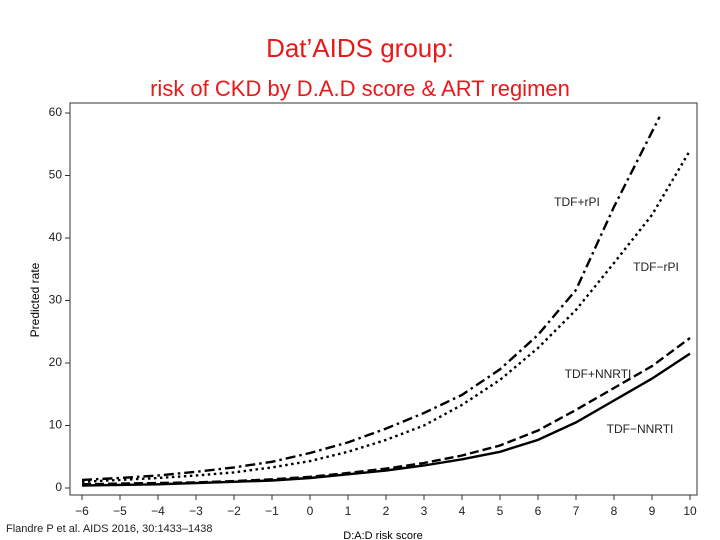  What do you see at coordinates (56, 300) in the screenshot?
I see `y-tick-label: 30` at bounding box center [56, 300].